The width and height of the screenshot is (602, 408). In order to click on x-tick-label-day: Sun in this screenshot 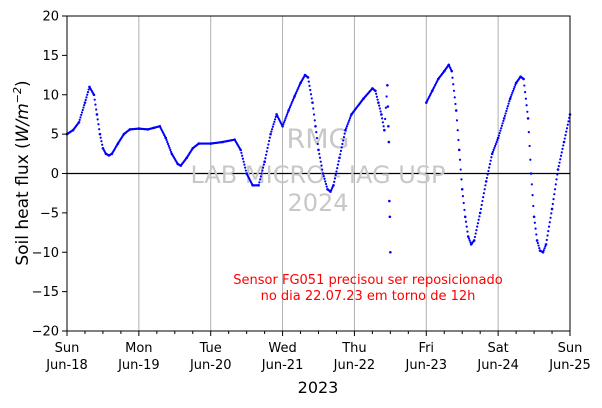, I will do `click(67, 348)`.